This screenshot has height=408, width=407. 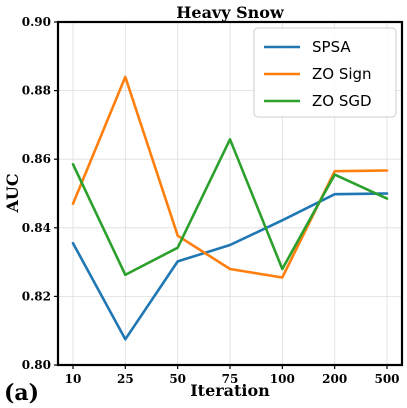 I want to click on x-tick-label: 500, so click(x=386, y=379).